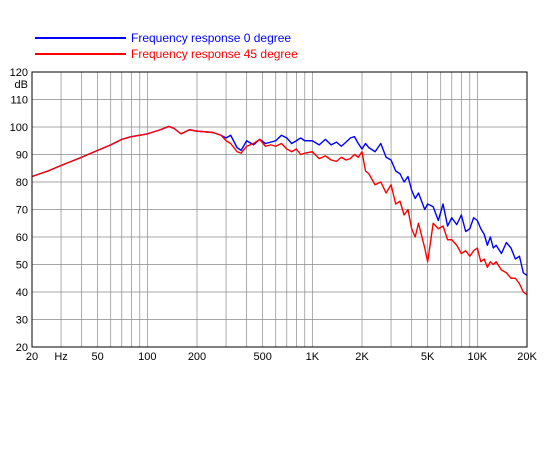  Describe the element at coordinates (22, 348) in the screenshot. I see `y-tick-label: 20` at that location.